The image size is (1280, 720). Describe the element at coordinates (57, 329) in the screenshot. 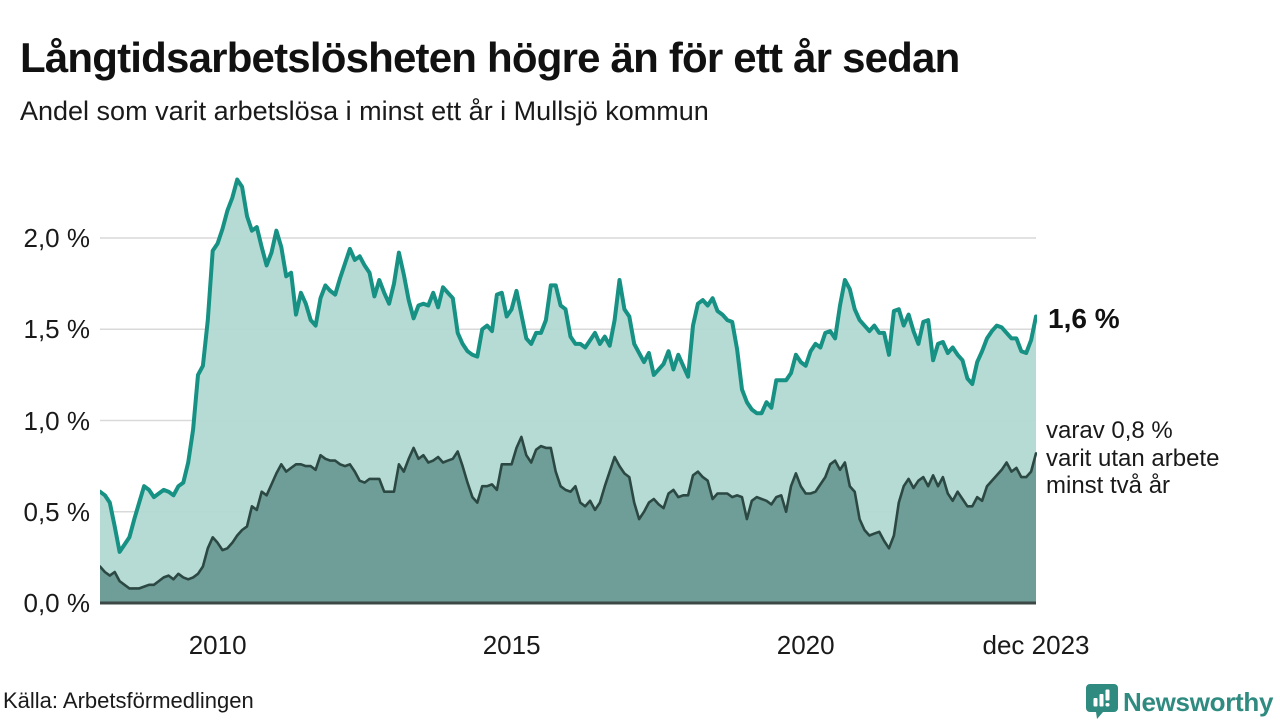

I see `y-tick-label: 1,5 %` at that location.